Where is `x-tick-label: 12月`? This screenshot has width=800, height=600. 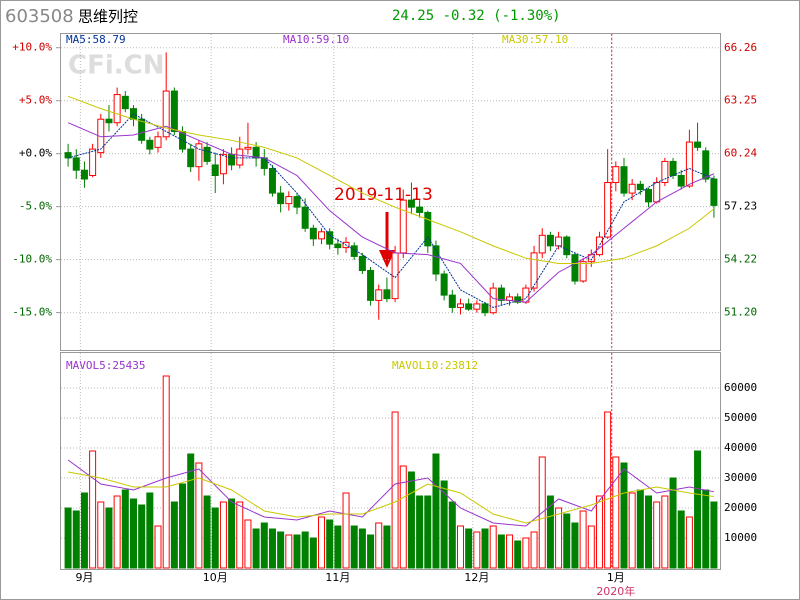
x-tick-label: 12月 is located at coordinates (476, 577).